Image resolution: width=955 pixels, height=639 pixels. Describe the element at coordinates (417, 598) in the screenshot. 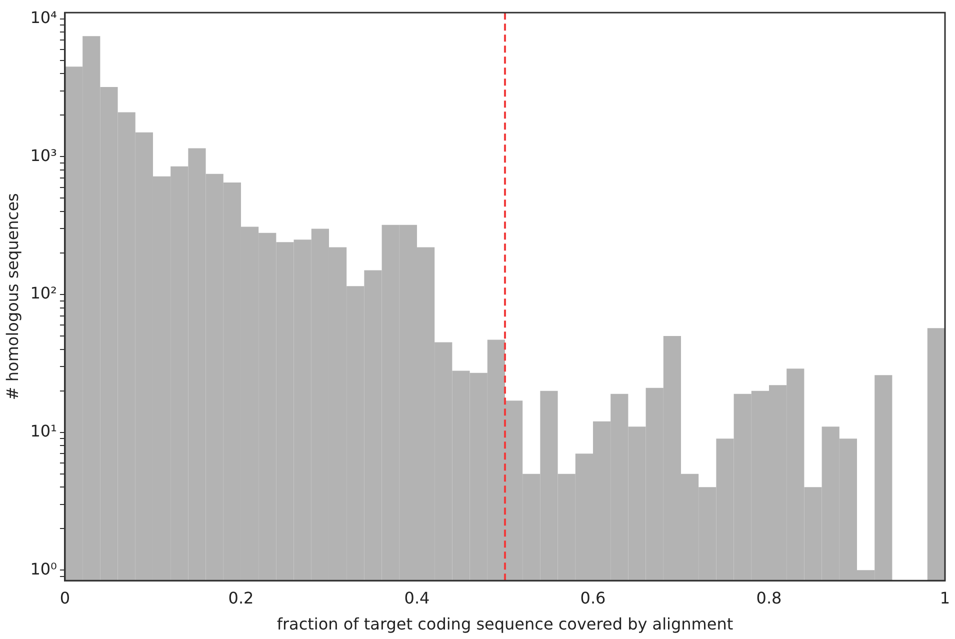

I see `x-tick-label: 0.4` at that location.